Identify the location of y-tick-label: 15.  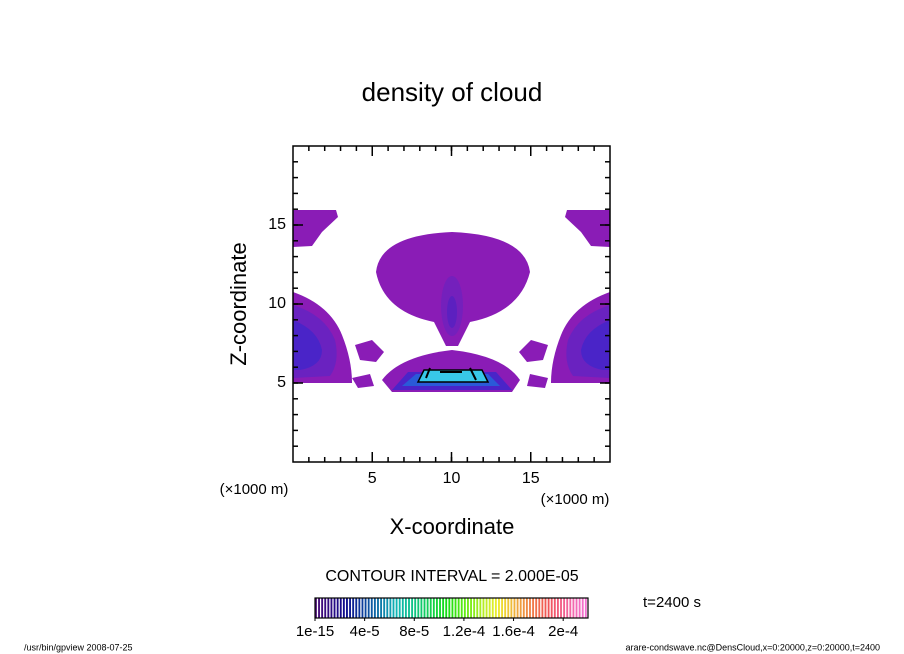
(277, 224).